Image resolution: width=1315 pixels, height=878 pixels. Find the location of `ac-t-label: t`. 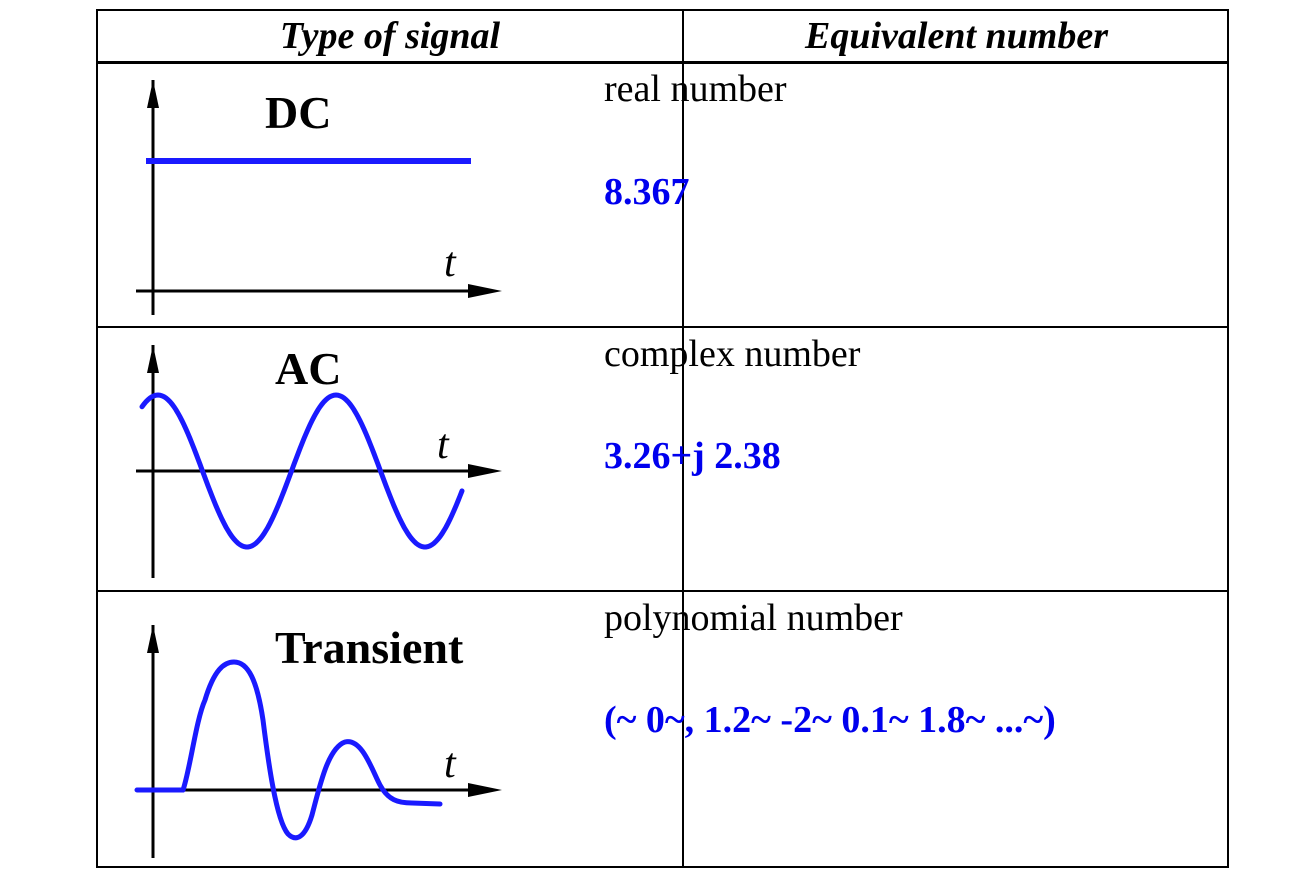

ac-t-label: t is located at coordinates (443, 445).